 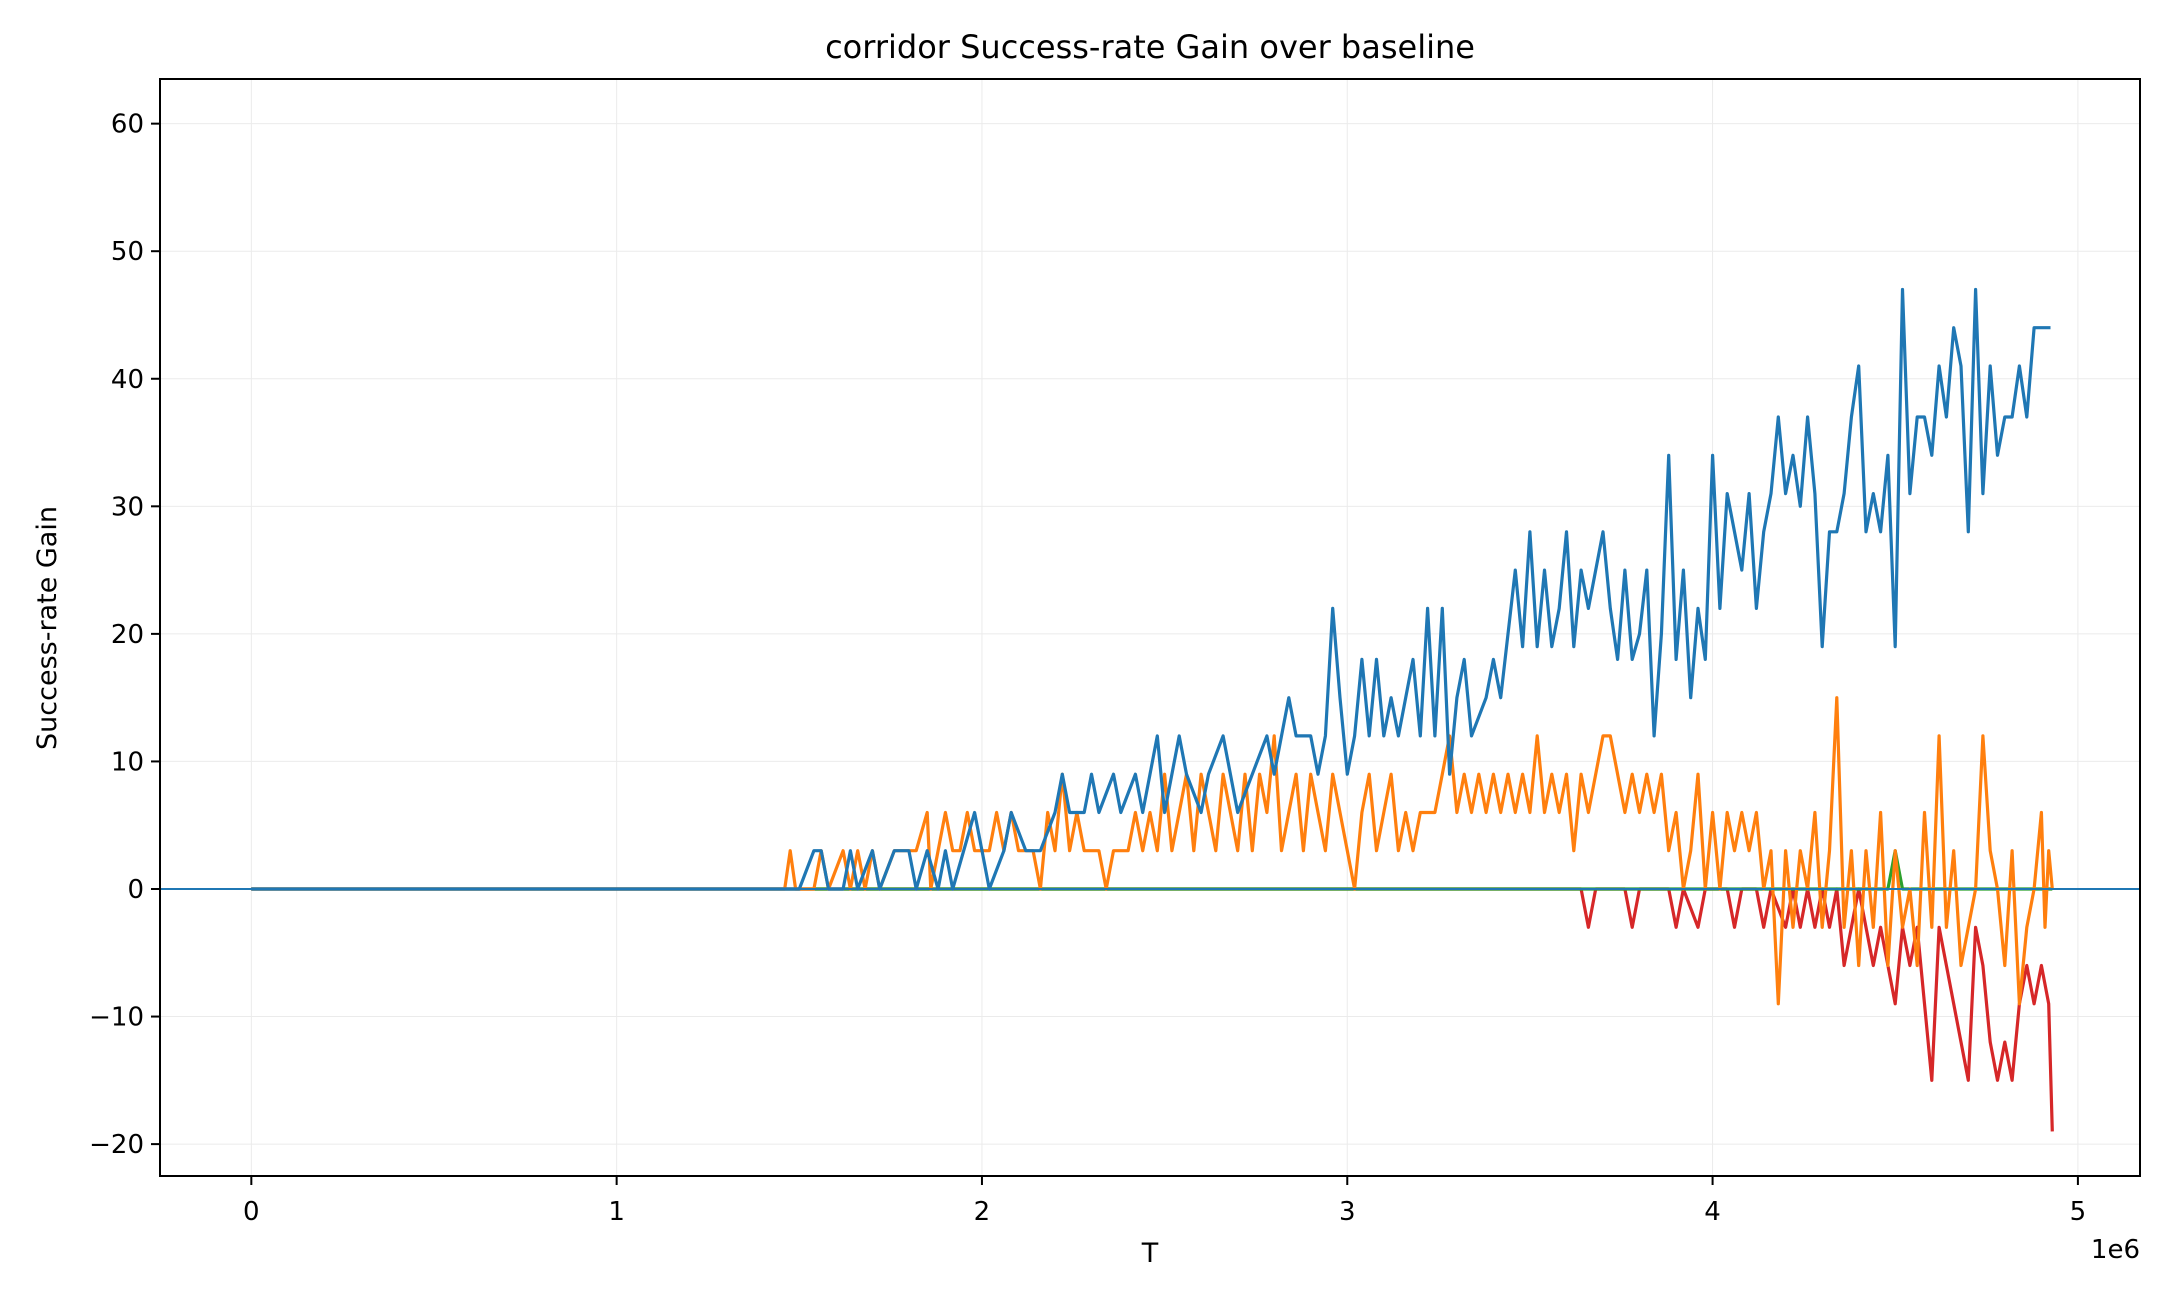 I want to click on y-tick-label: −10, so click(x=116, y=1018).